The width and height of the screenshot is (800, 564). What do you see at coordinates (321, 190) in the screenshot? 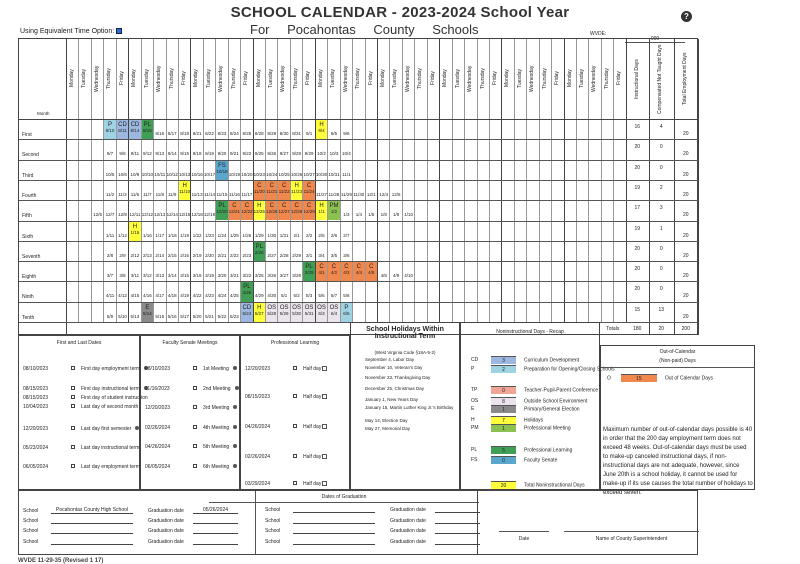
I see `calendar-day: 11/27` at bounding box center [321, 190].